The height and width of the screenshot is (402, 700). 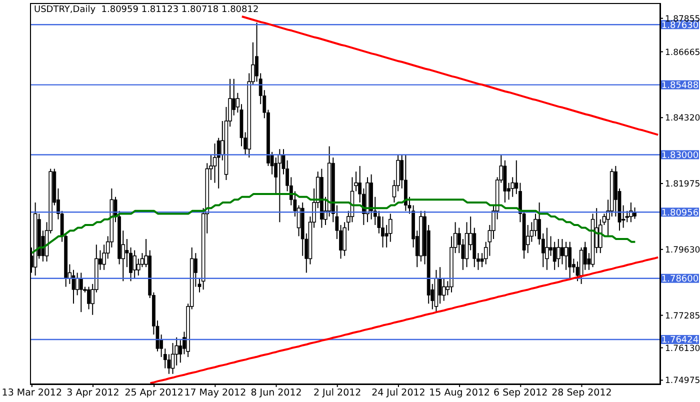 What do you see at coordinates (459, 393) in the screenshot?
I see `x-tick-label: 15 Aug 2012` at bounding box center [459, 393].